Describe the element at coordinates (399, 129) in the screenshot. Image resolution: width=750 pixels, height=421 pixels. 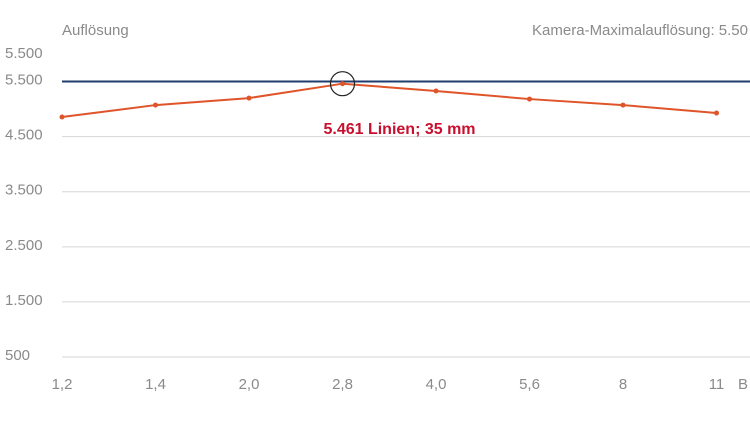
I see `annotation: 5.461 Linien; 35 mm` at that location.